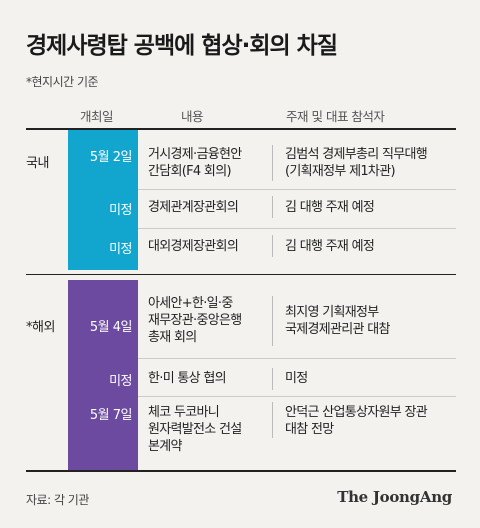 The height and width of the screenshot is (528, 480). What do you see at coordinates (394, 497) in the screenshot?
I see `publisher-logo: The JoongAng` at bounding box center [394, 497].